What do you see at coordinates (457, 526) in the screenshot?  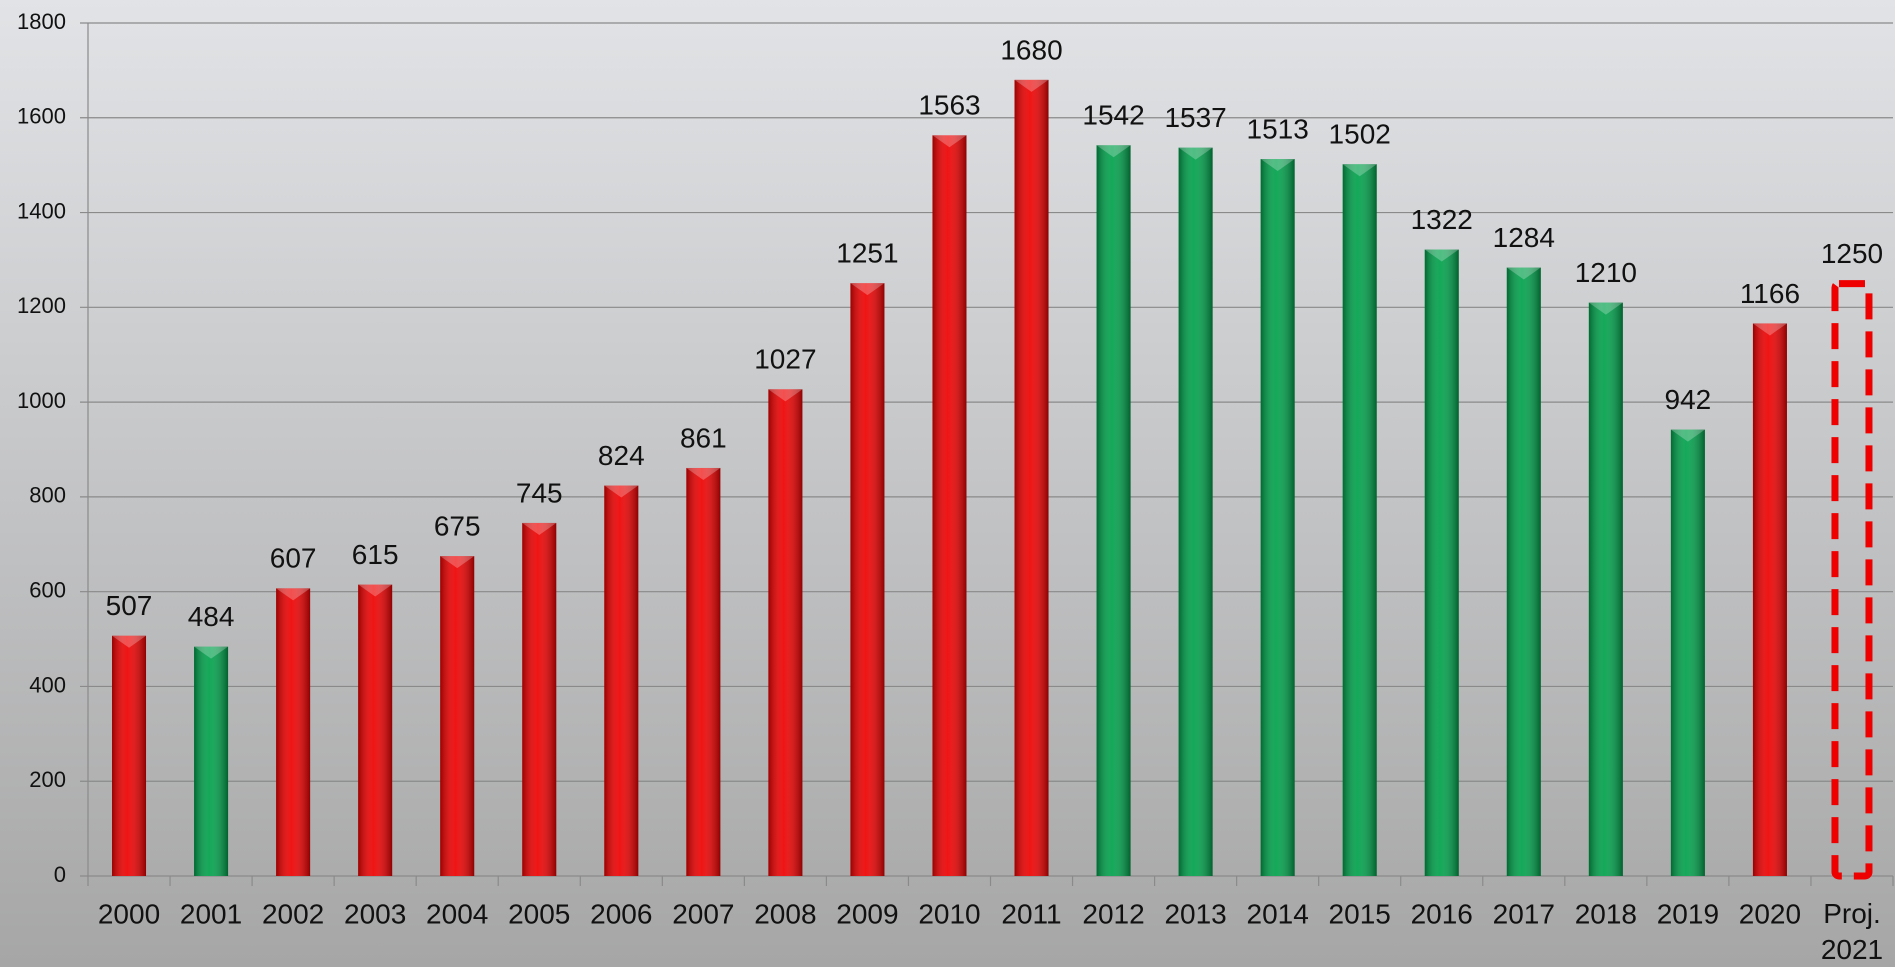 I see `data-label: 675` at bounding box center [457, 526].